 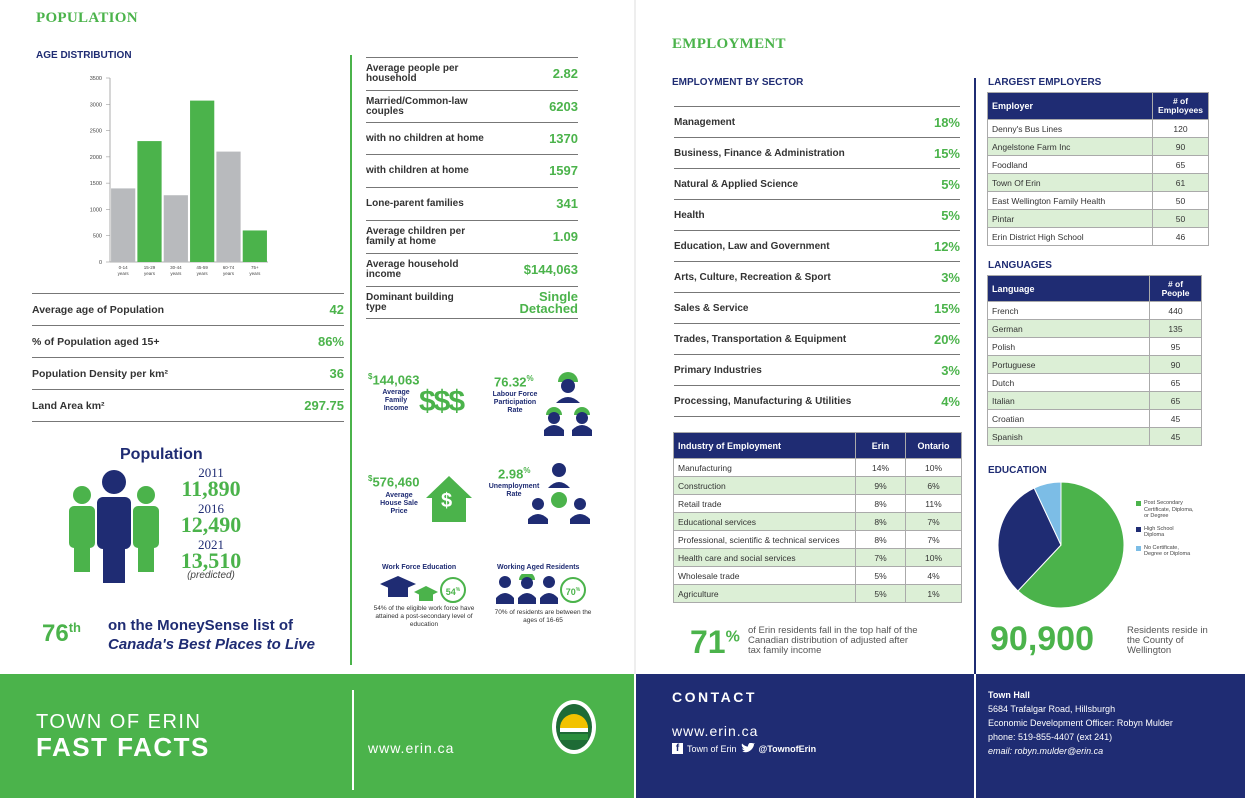 What do you see at coordinates (1050, 737) in the screenshot?
I see `phone: phone: 519-855-4407 (ext 241)` at bounding box center [1050, 737].